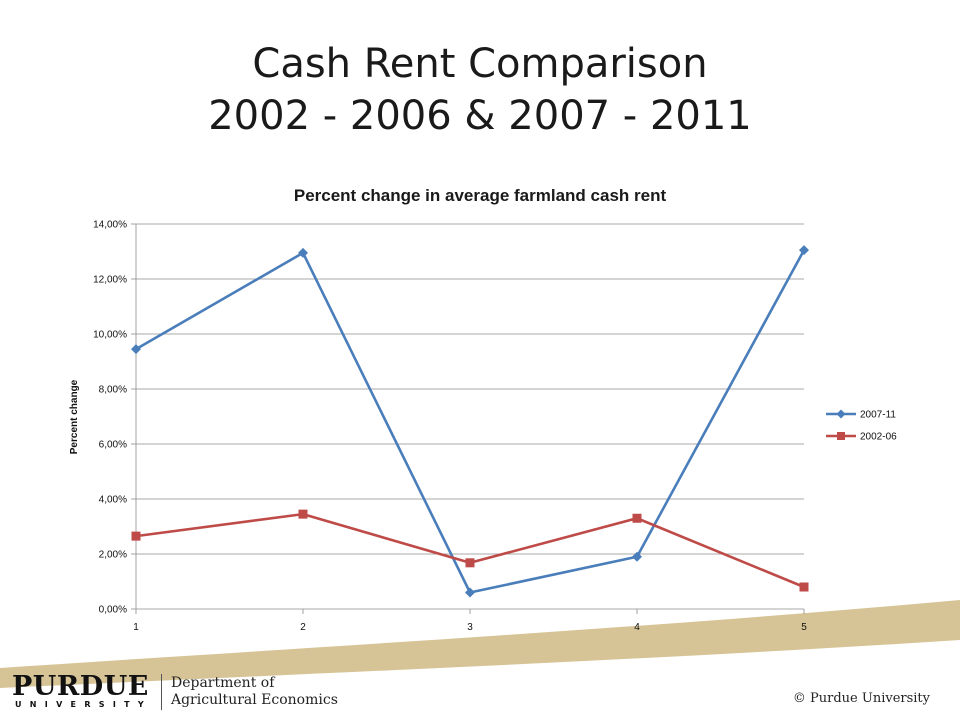 The image size is (960, 720). I want to click on y-tick-label: 0,00%, so click(113, 610).